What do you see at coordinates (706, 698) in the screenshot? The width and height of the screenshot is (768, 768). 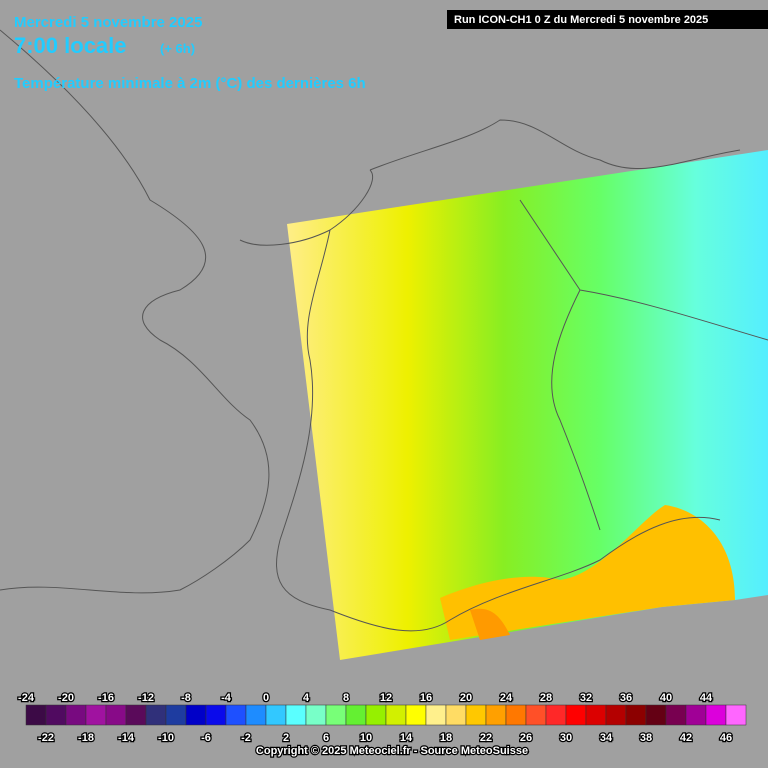 I see `legend-label: 44` at bounding box center [706, 698].